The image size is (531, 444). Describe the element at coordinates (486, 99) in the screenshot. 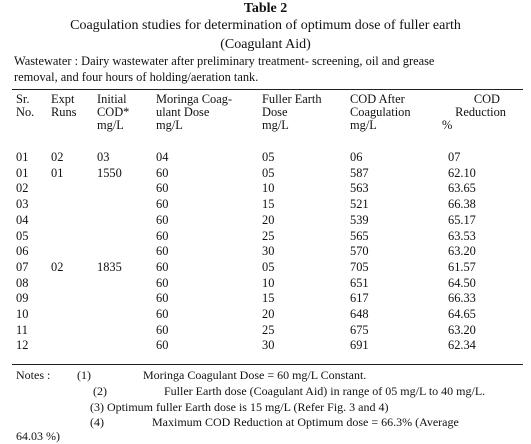

I see `header-cod-reduction: COD` at that location.